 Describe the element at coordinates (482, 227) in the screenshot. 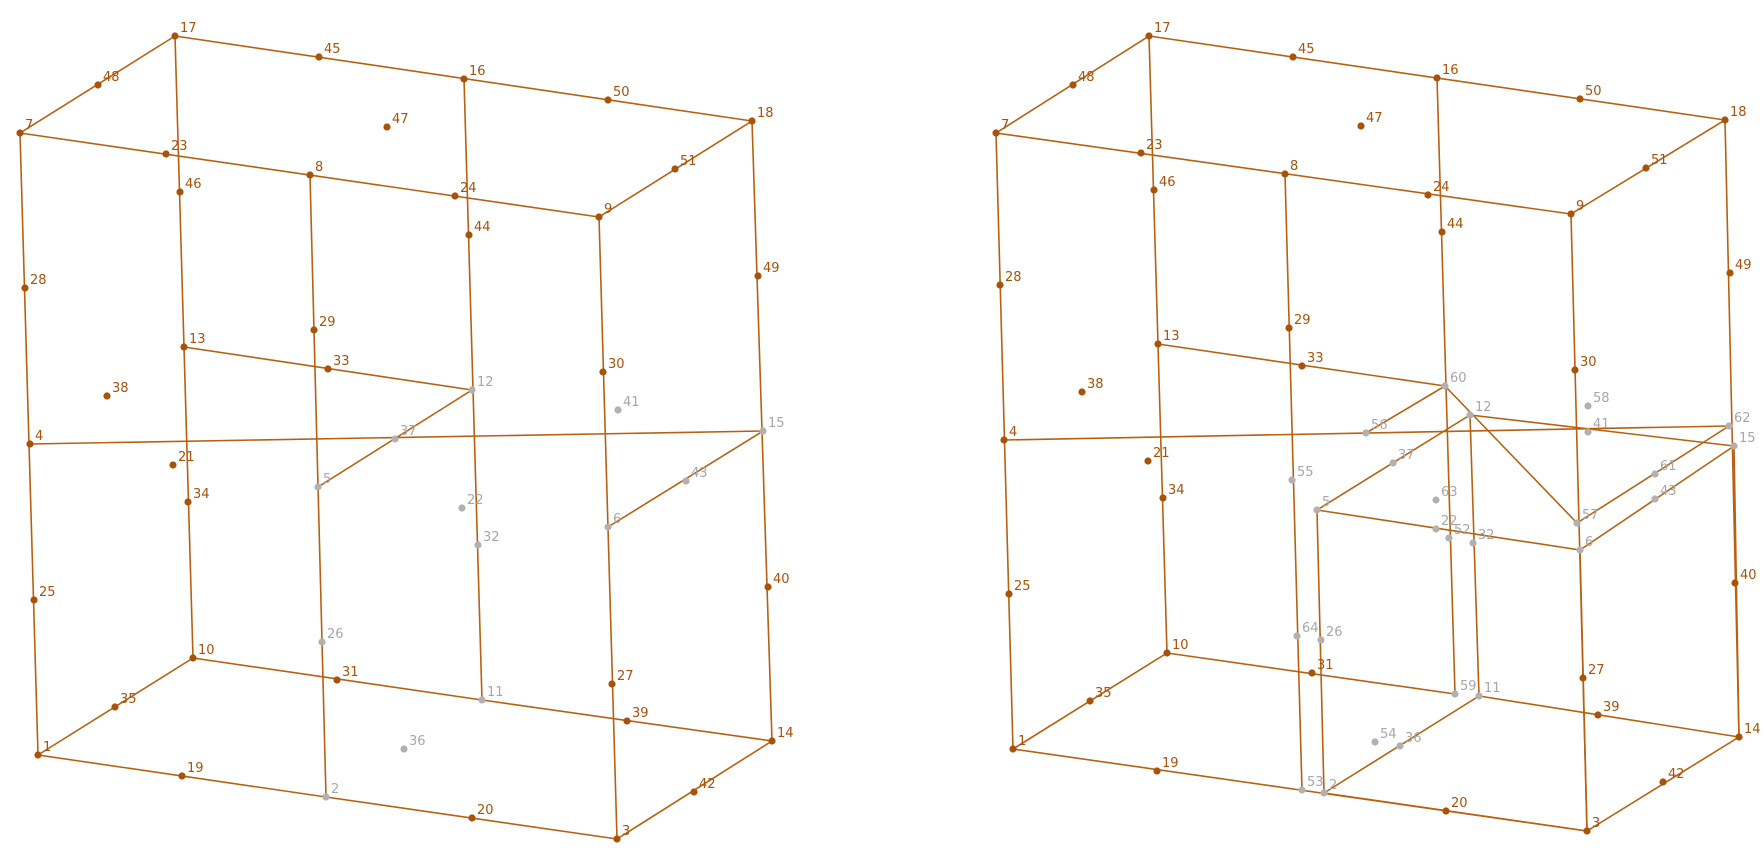

I see `left-vertex-label-44: 44` at that location.